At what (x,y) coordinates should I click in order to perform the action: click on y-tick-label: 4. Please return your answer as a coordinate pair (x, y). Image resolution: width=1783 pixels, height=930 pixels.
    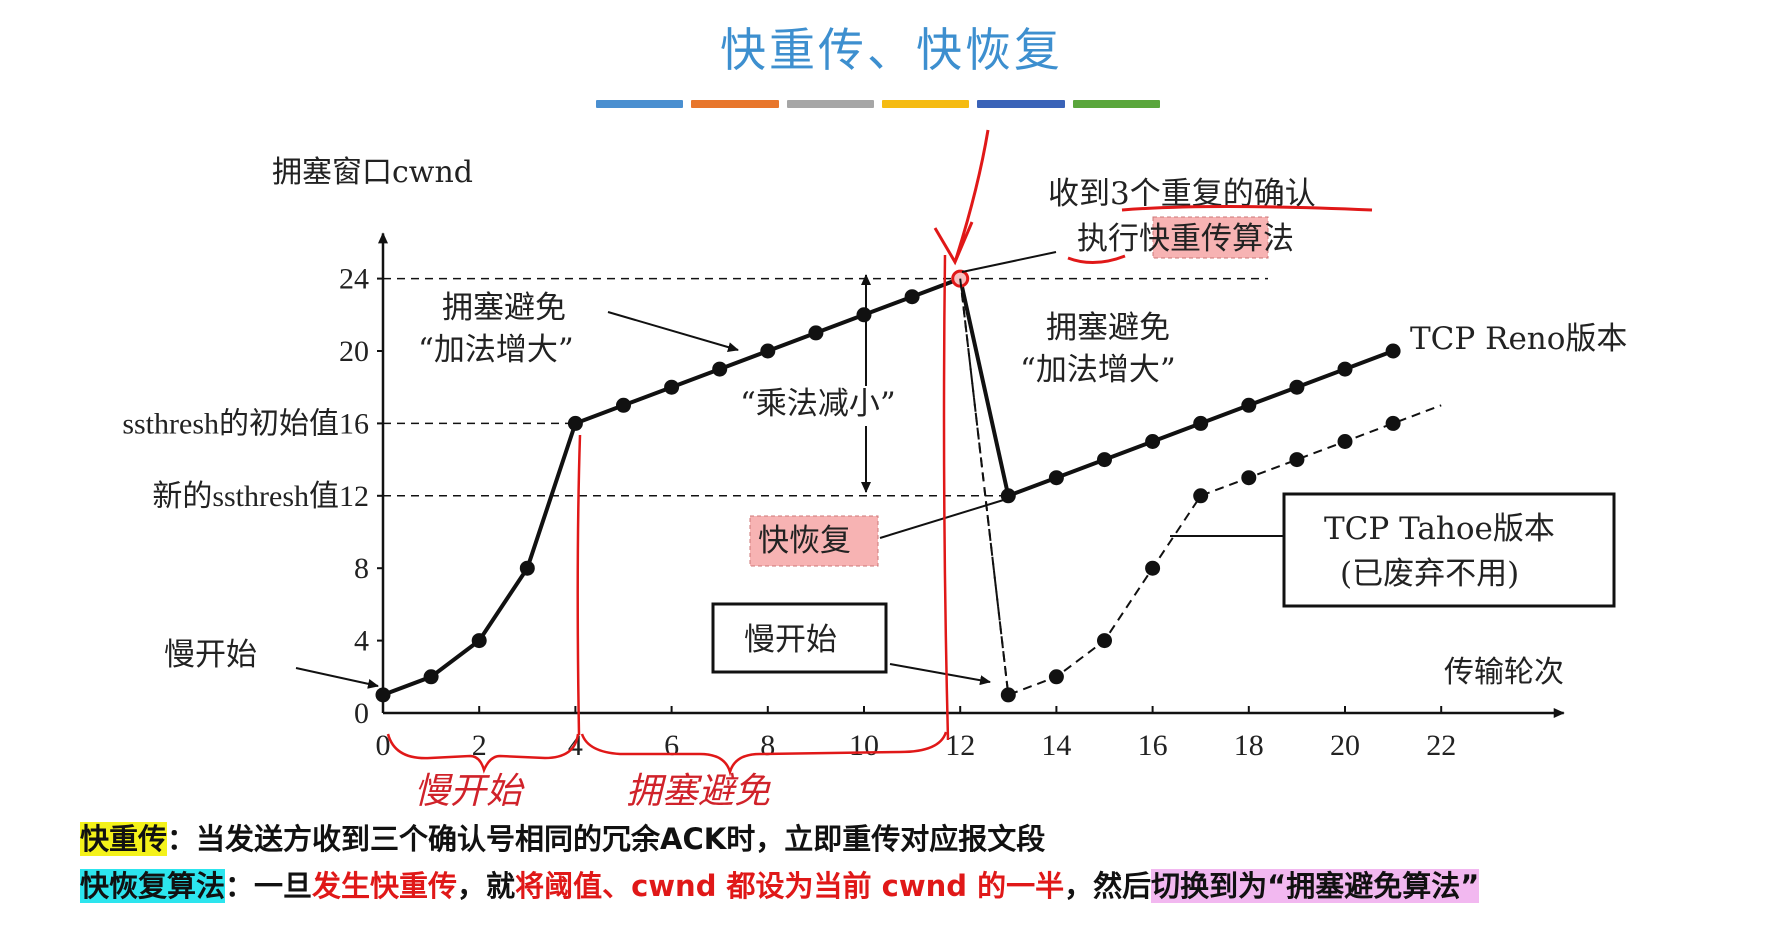
    Looking at the image, I should click on (361, 641).